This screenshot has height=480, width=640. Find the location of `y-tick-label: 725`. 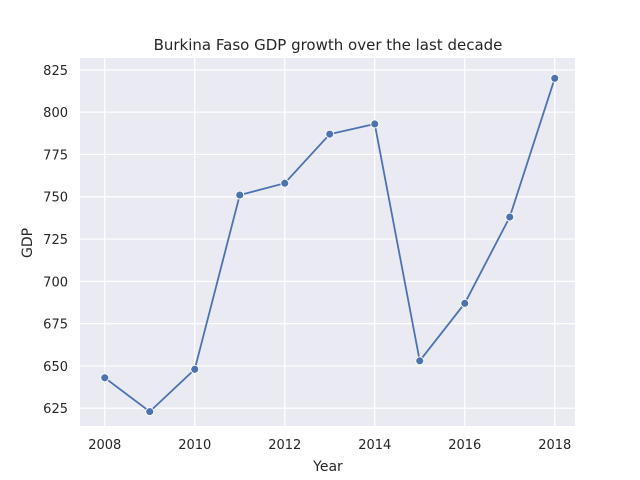

y-tick-label: 725 is located at coordinates (55, 240).